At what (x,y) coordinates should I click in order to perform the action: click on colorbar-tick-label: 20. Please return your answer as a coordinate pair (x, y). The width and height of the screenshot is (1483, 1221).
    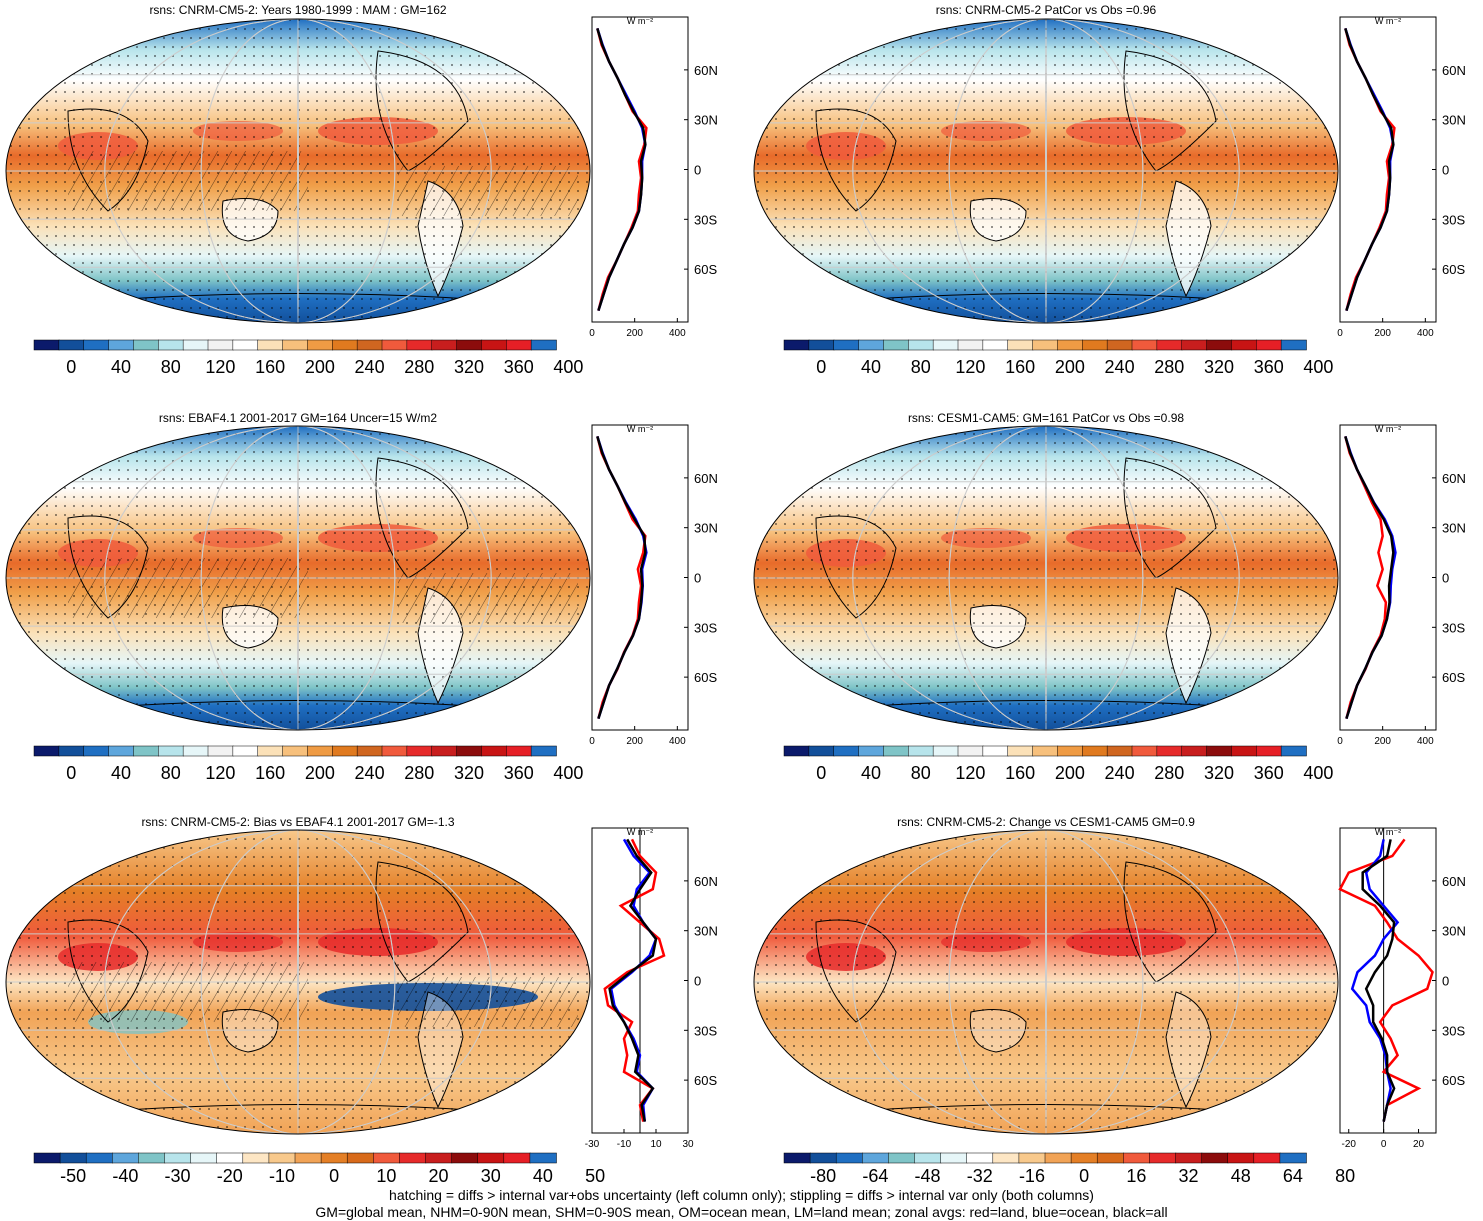
    Looking at the image, I should click on (439, 1176).